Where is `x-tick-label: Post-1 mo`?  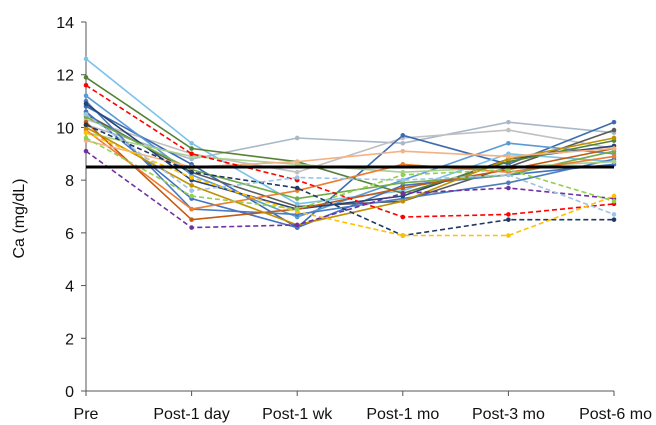
x-tick-label: Post-1 mo is located at coordinates (402, 414).